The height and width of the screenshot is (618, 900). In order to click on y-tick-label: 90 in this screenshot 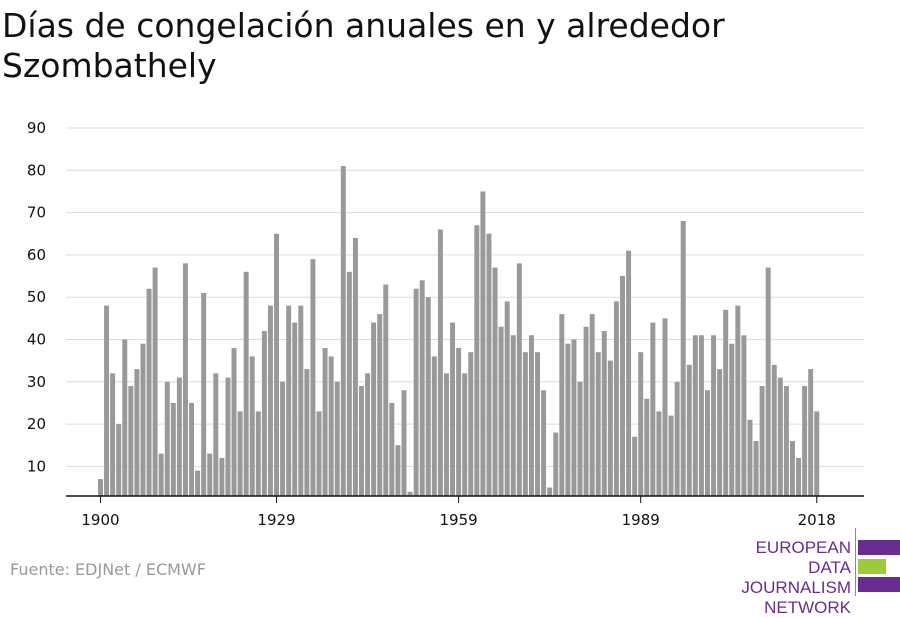, I will do `click(36, 128)`.